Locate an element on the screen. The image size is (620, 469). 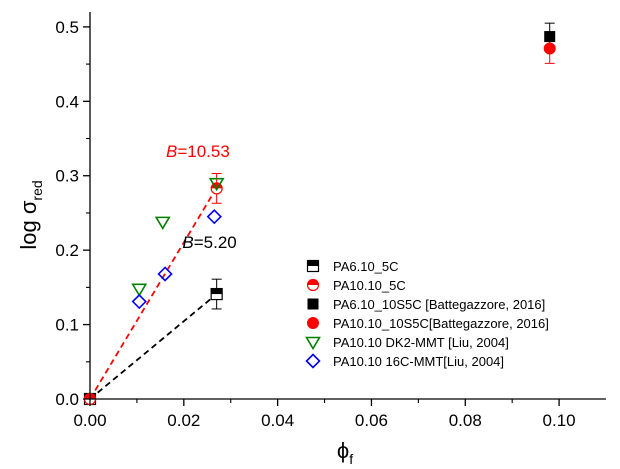
legend-label: PA10.10_10S5C[Battegazzore, 2016] is located at coordinates (441, 323).